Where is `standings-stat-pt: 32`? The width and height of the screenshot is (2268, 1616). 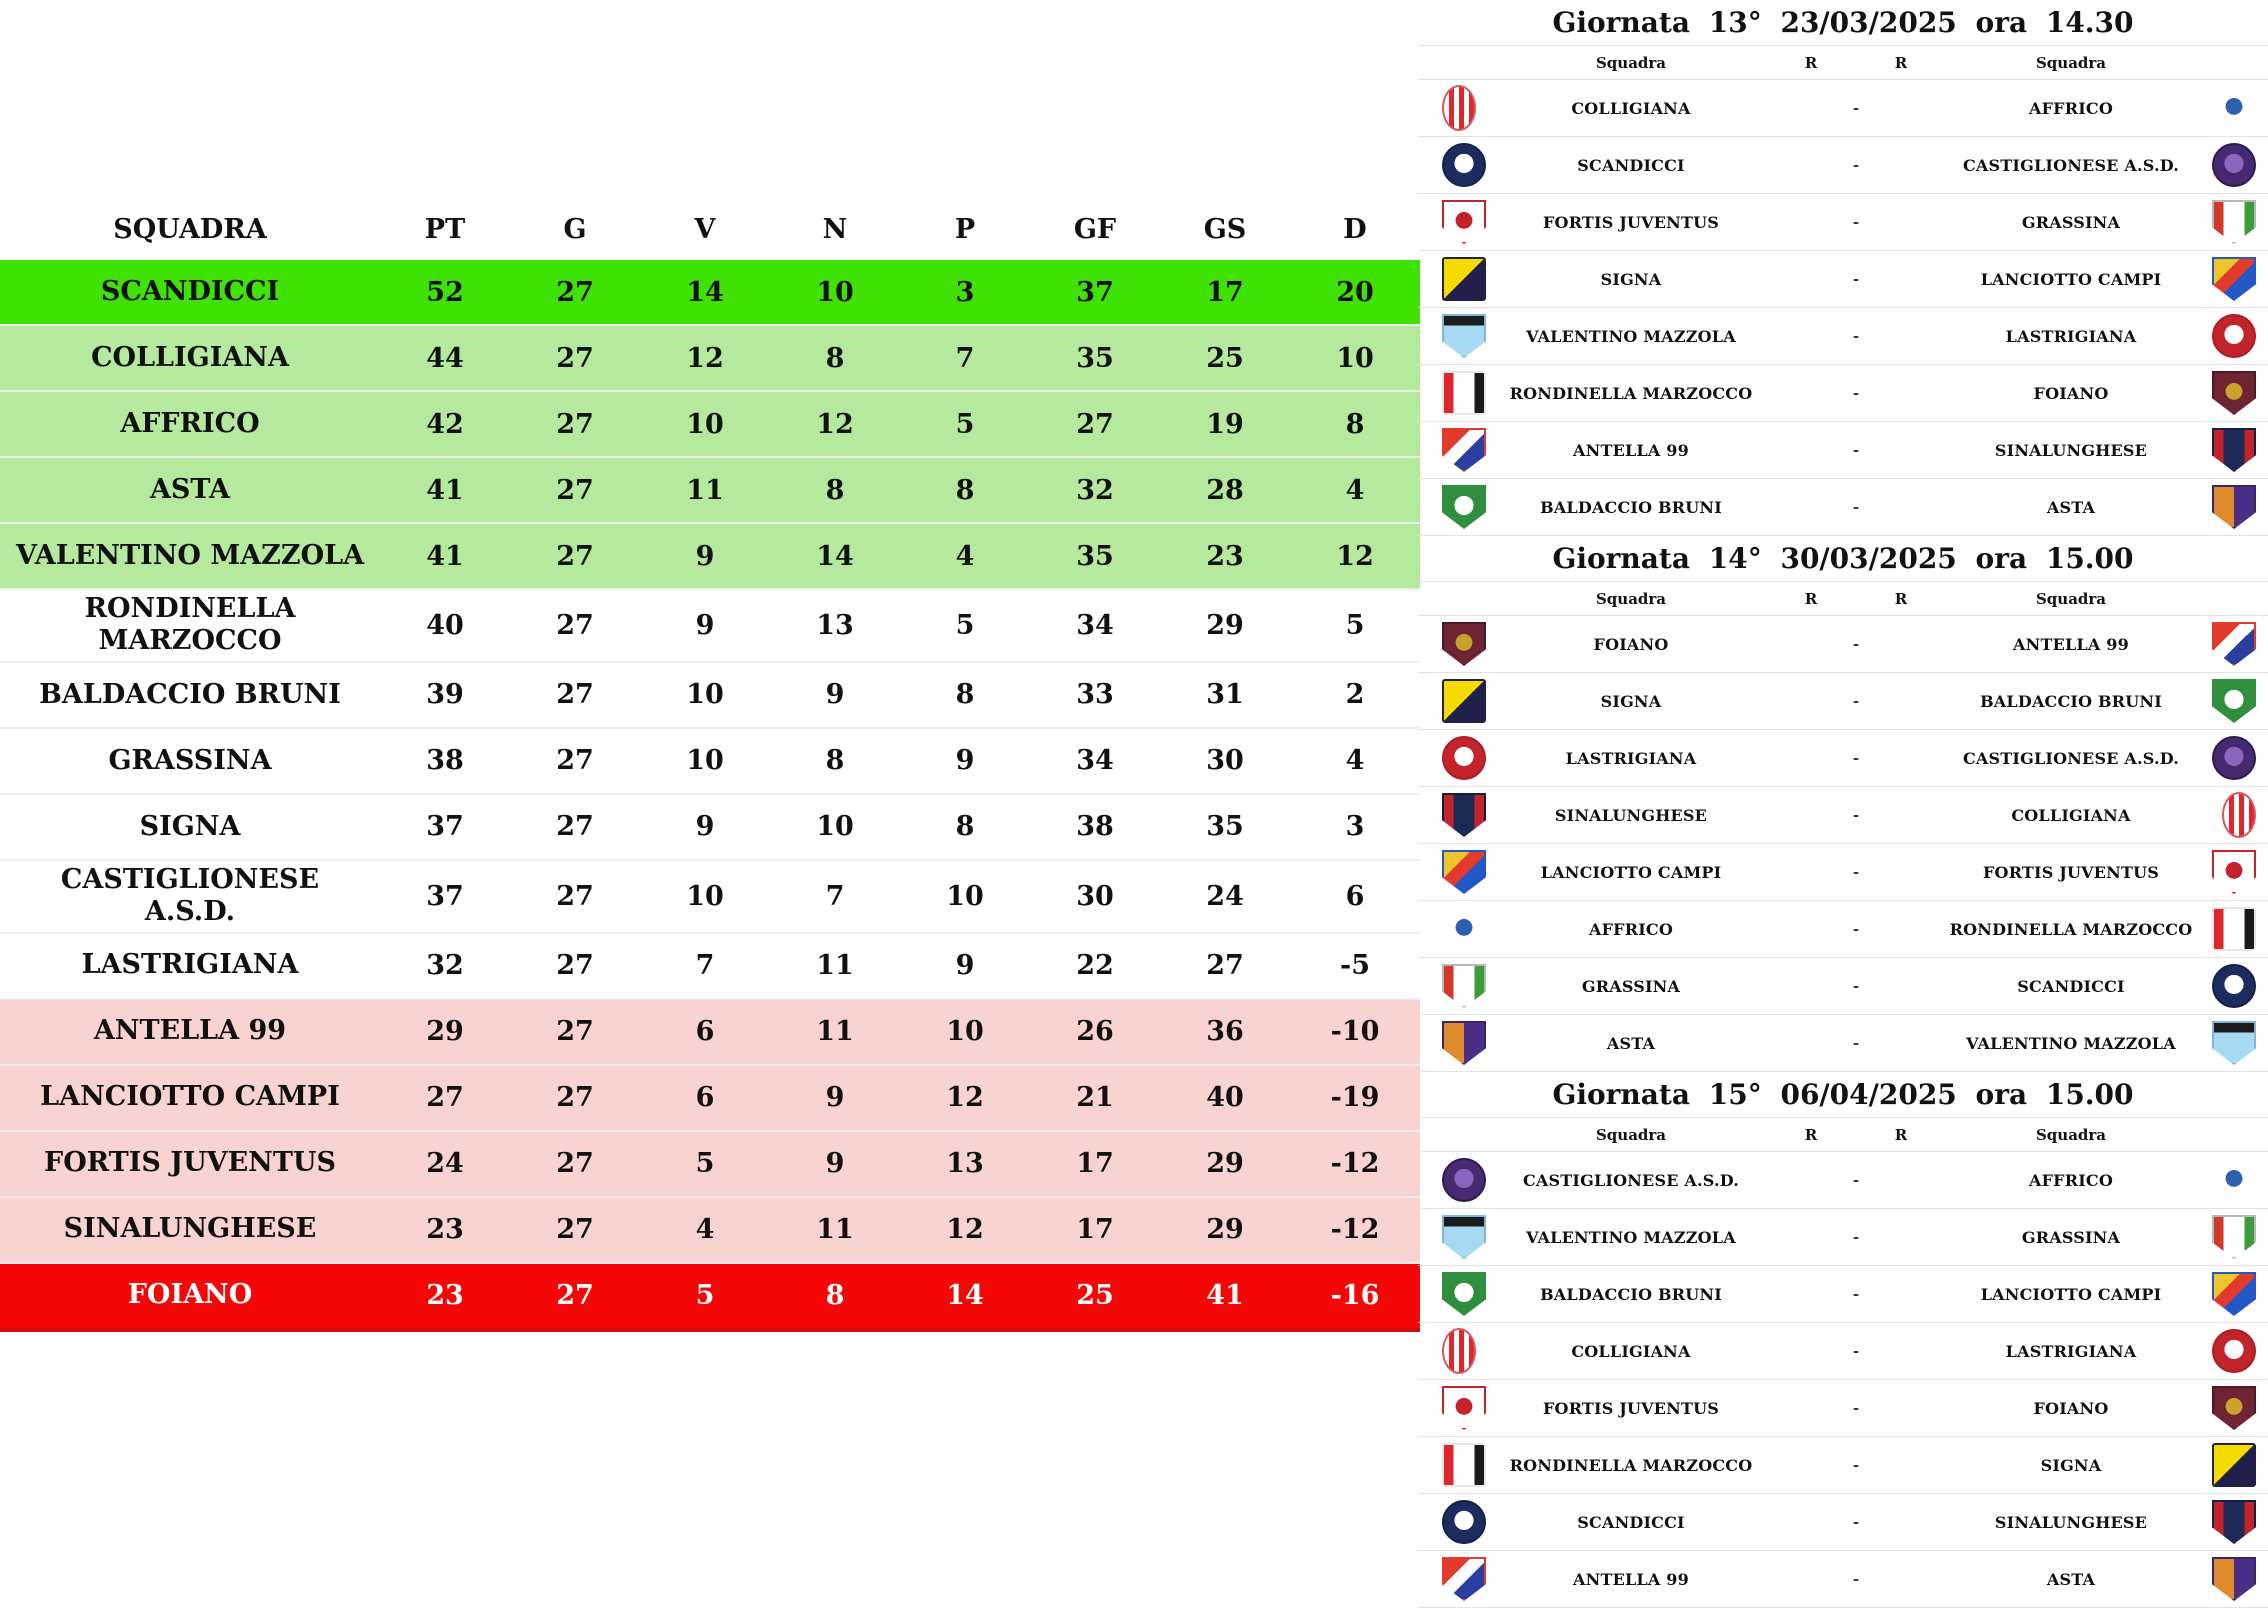
standings-stat-pt: 32 is located at coordinates (445, 966).